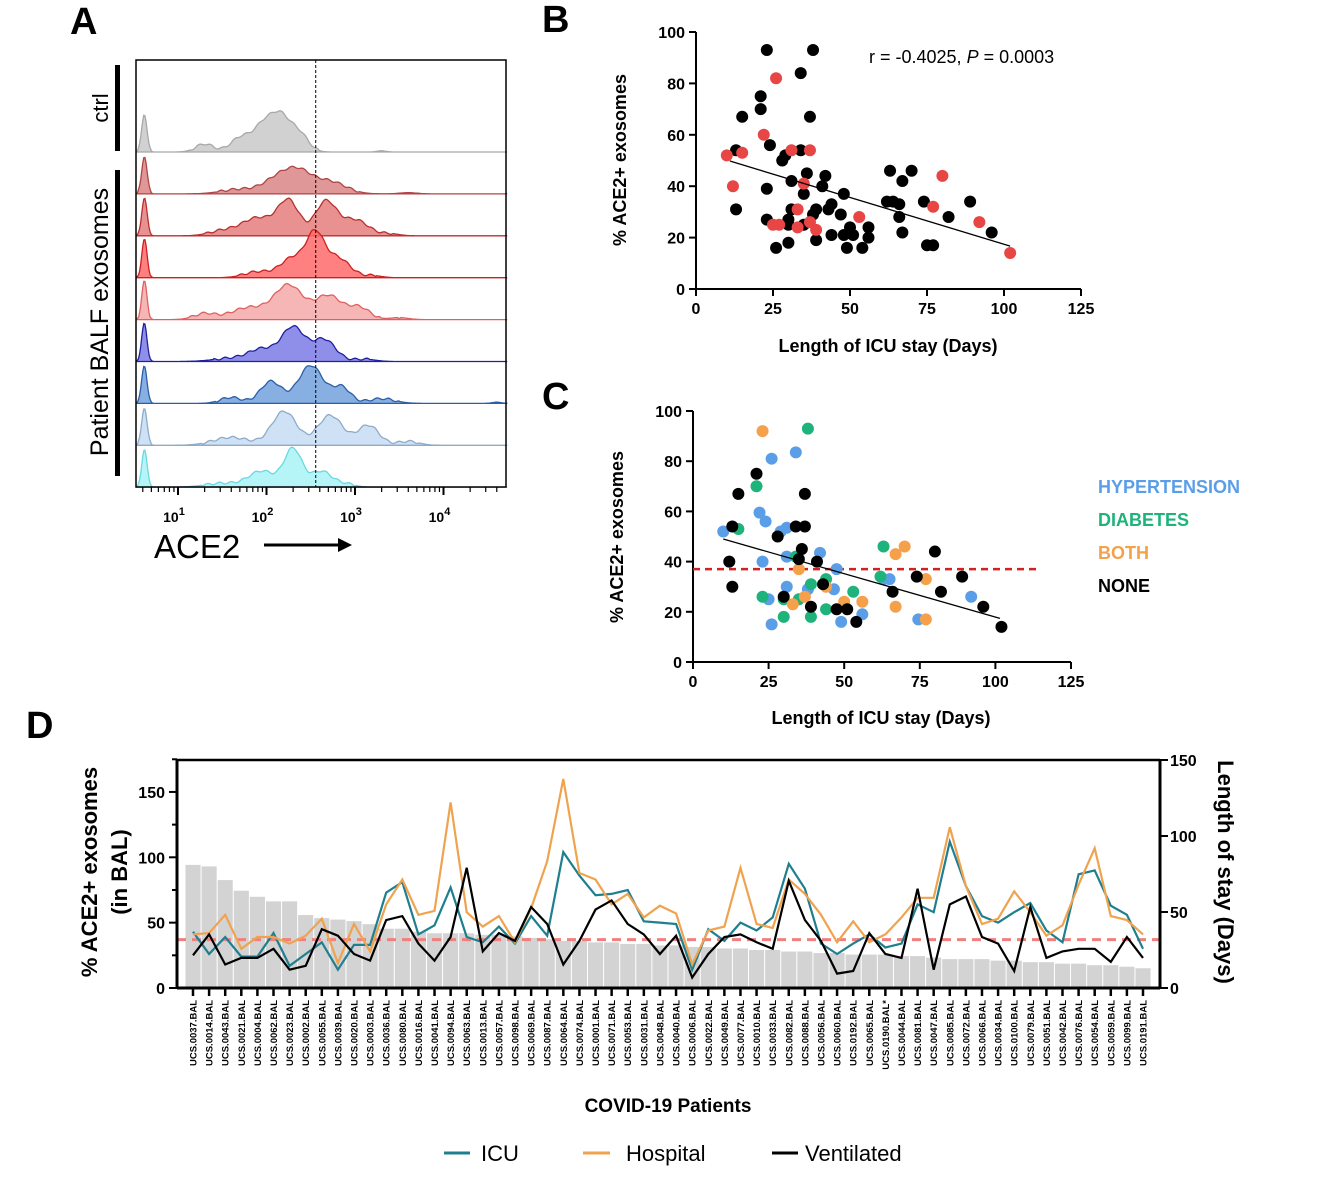 Image resolution: width=1335 pixels, height=1188 pixels. Describe the element at coordinates (320, 506) in the screenshot. I see `x-axis-ticks: 101 102 103 104` at that location.